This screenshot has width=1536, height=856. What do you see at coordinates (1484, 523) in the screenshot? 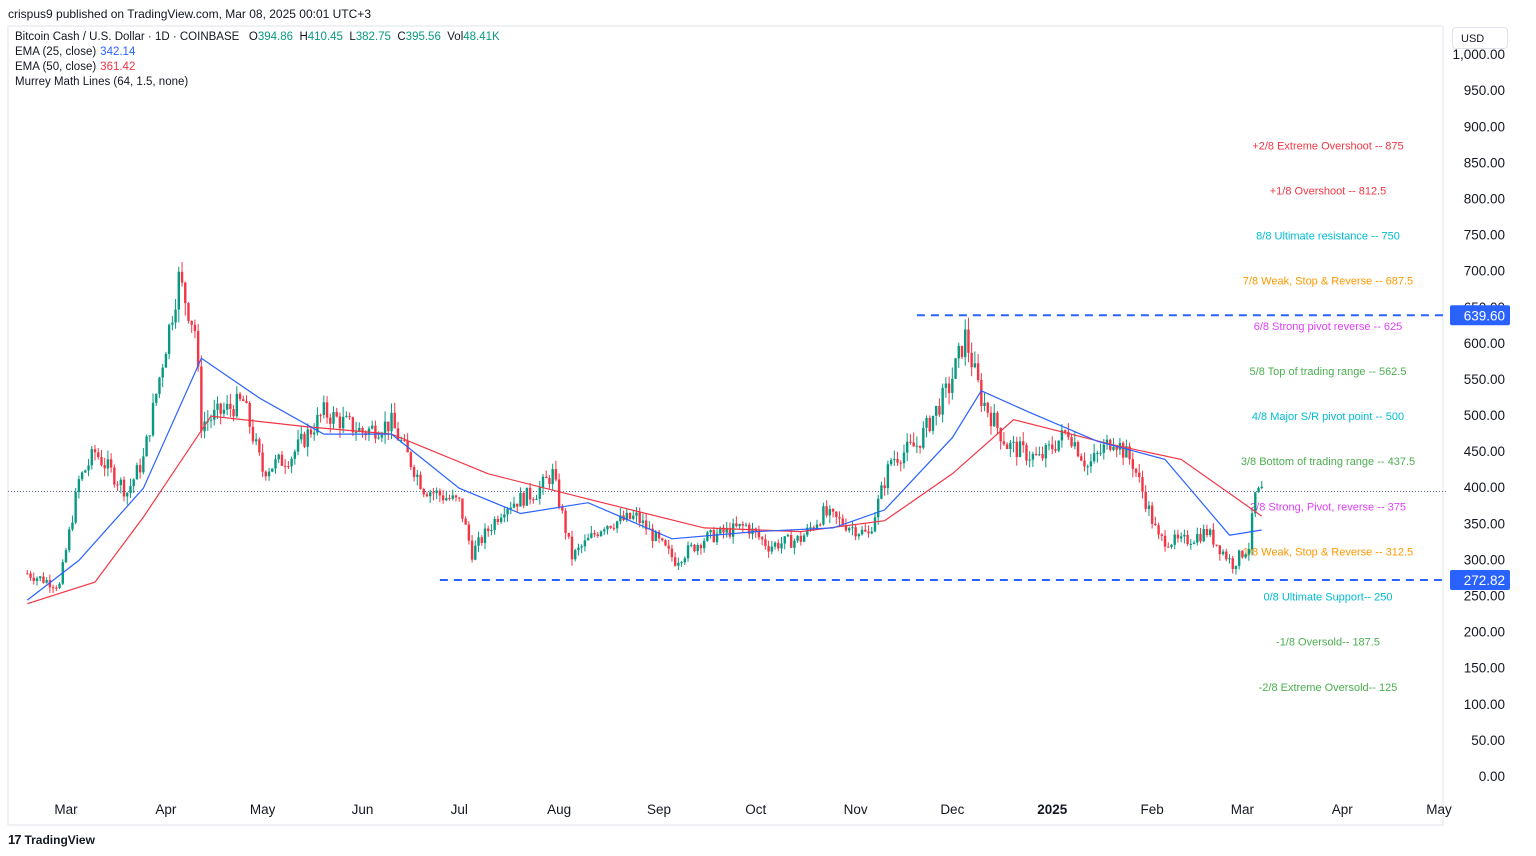
I see `y-tick-label: 350.00` at bounding box center [1484, 523].